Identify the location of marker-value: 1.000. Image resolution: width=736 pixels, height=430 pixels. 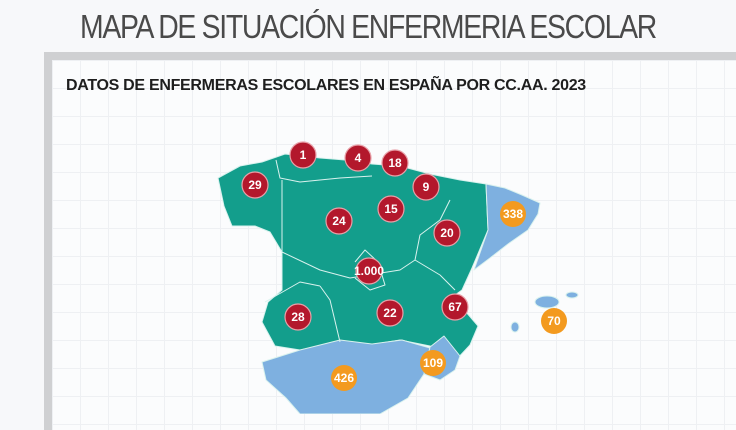
(369, 271).